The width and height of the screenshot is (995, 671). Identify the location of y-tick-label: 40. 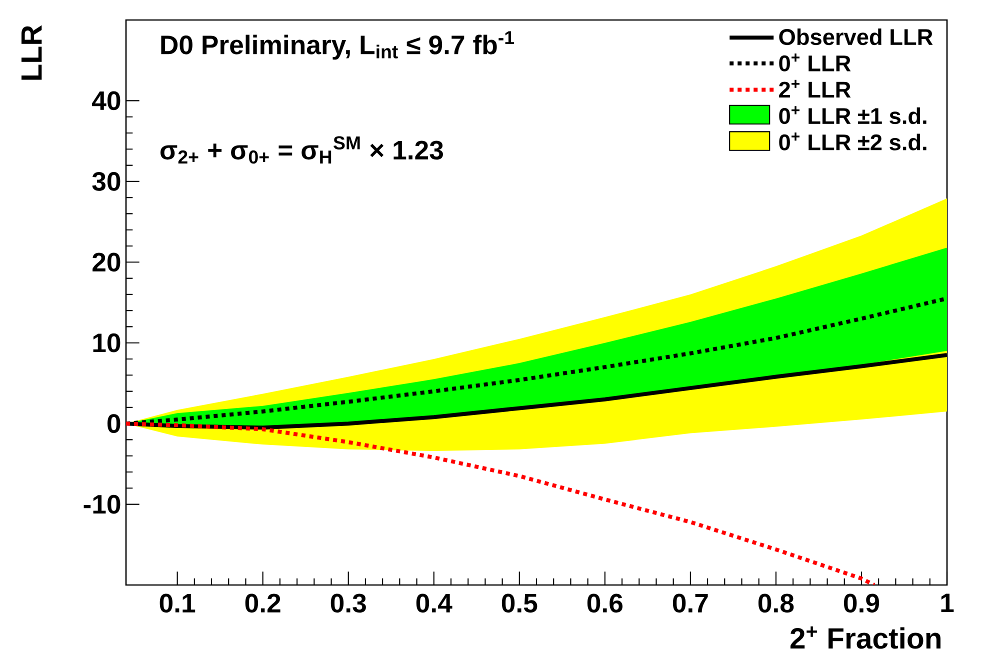
(106, 100).